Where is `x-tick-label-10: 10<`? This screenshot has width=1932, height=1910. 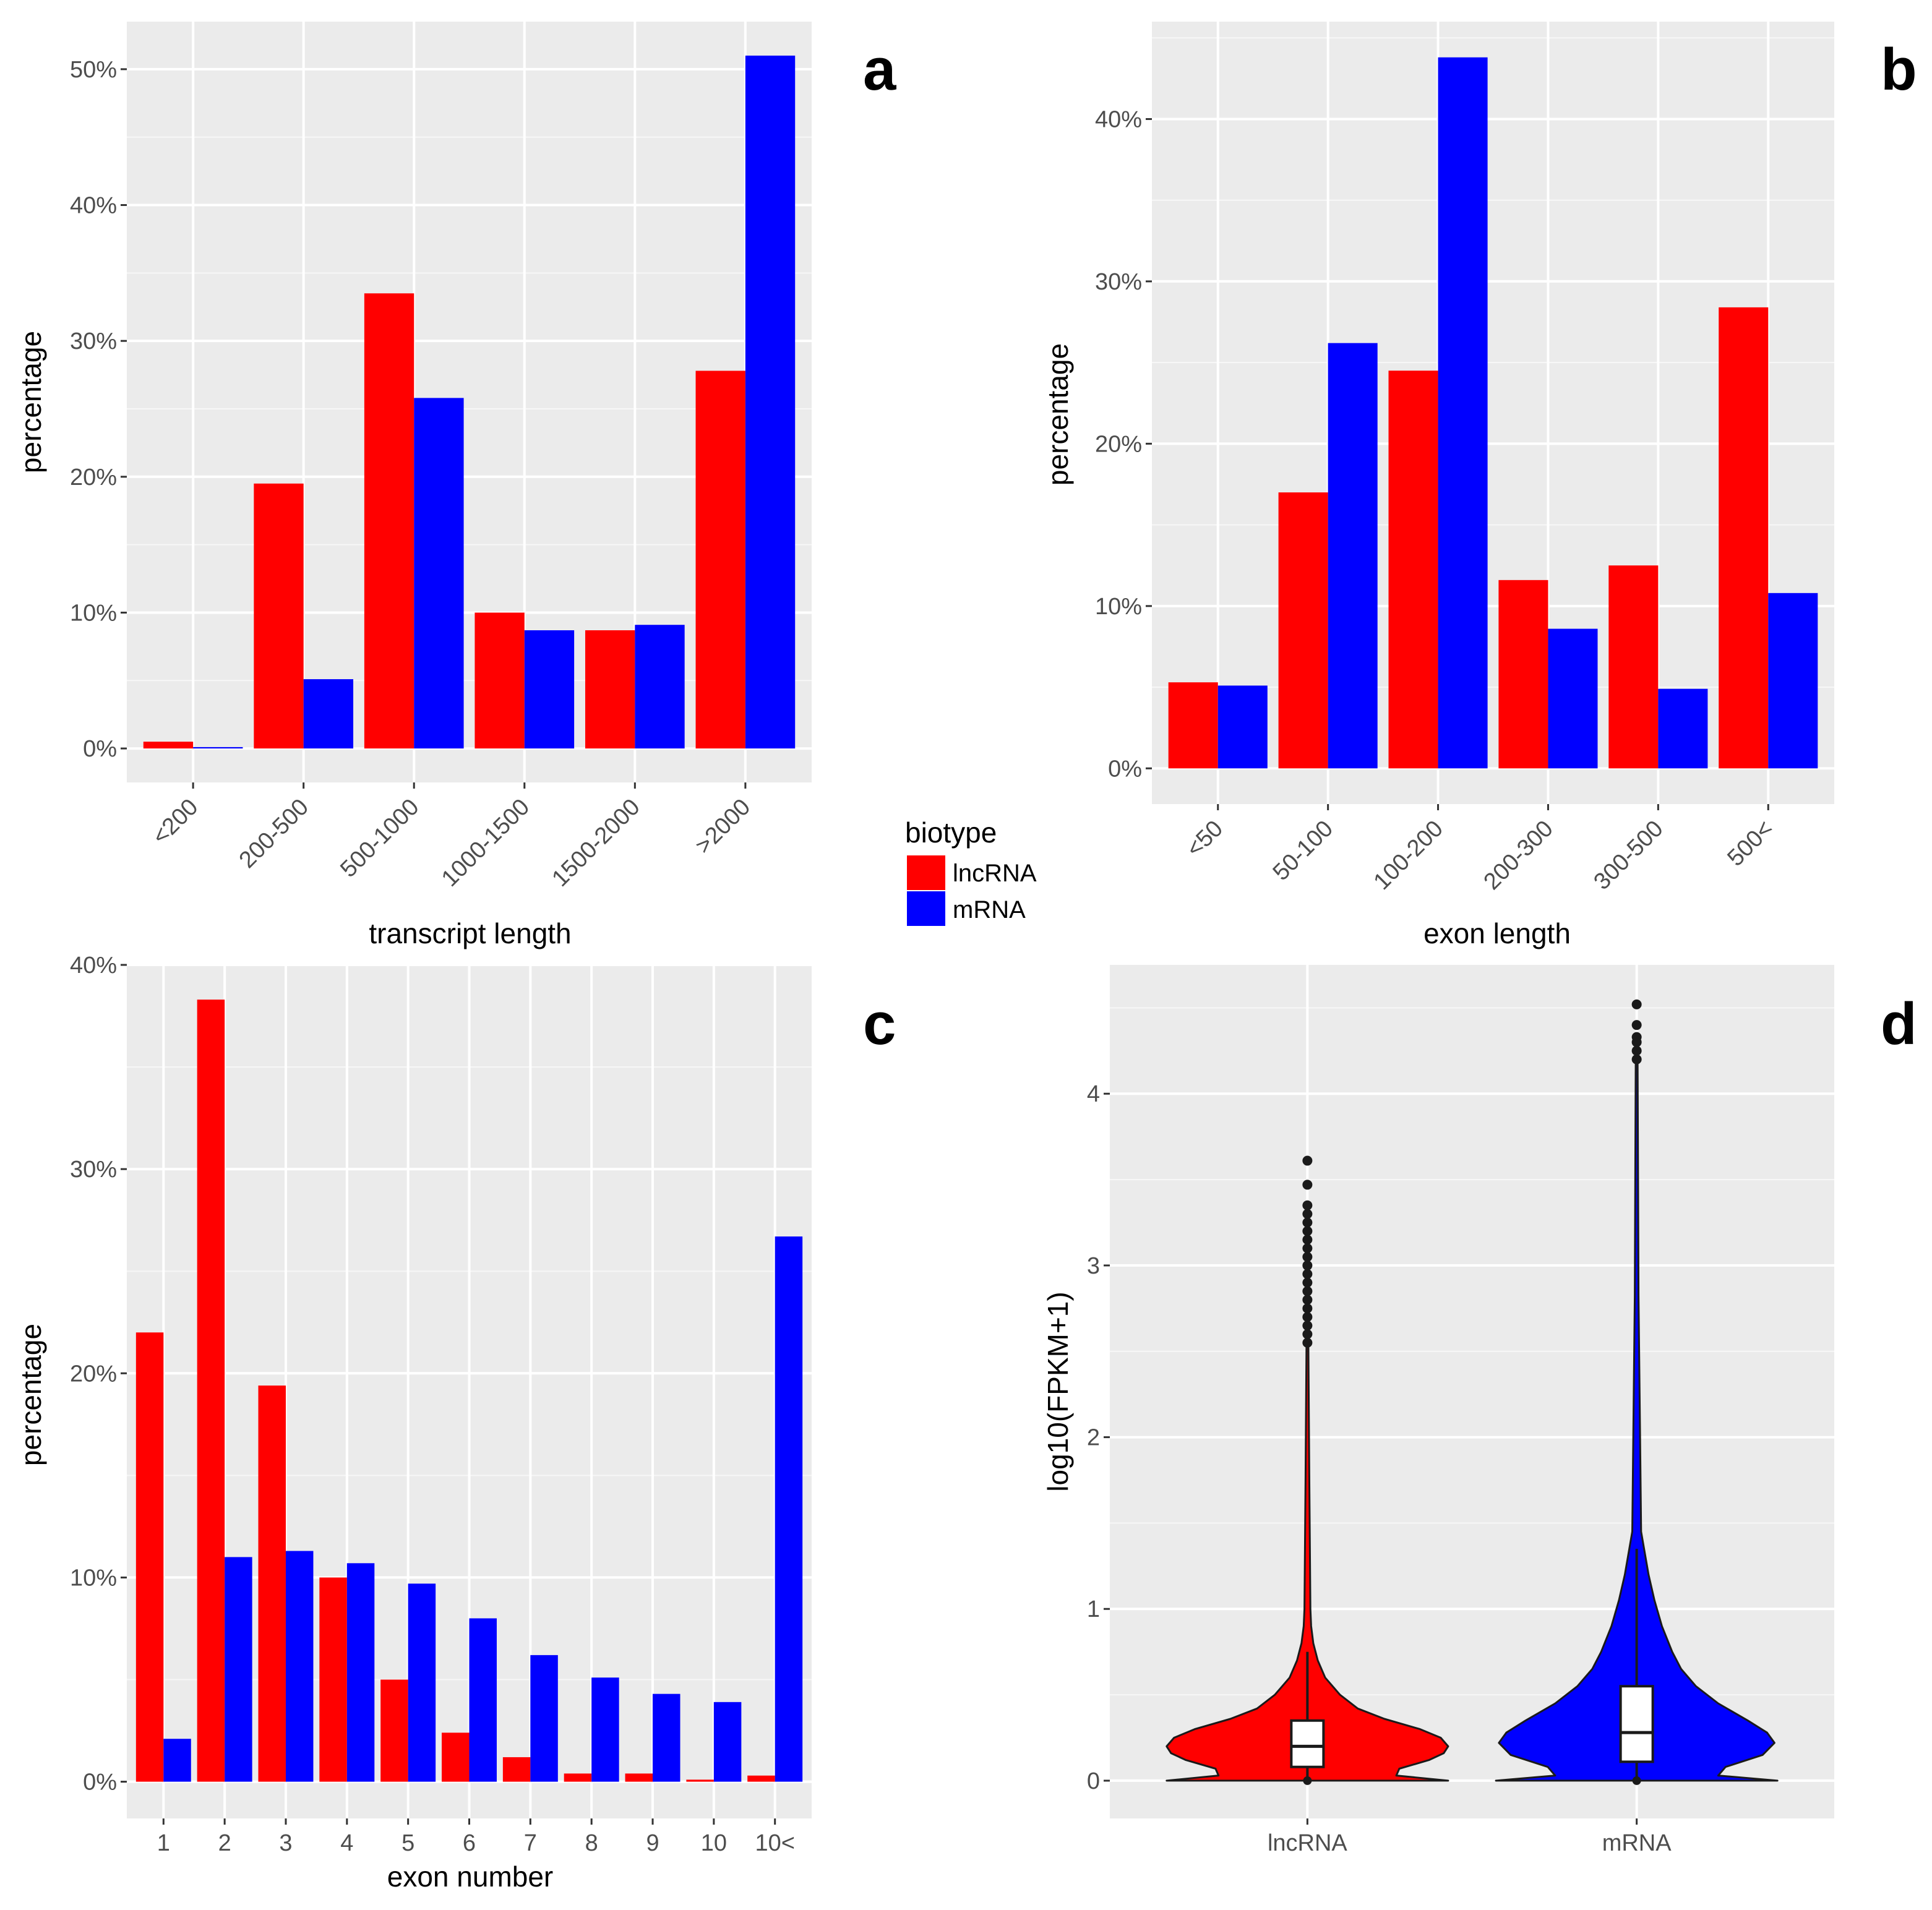
x-tick-label-10: 10< is located at coordinates (774, 1843).